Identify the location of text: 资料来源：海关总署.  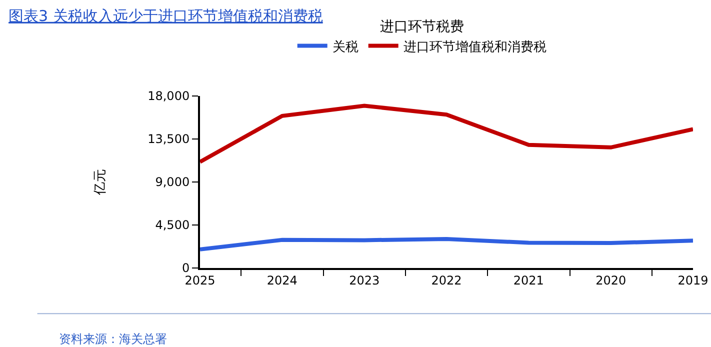
(113, 339).